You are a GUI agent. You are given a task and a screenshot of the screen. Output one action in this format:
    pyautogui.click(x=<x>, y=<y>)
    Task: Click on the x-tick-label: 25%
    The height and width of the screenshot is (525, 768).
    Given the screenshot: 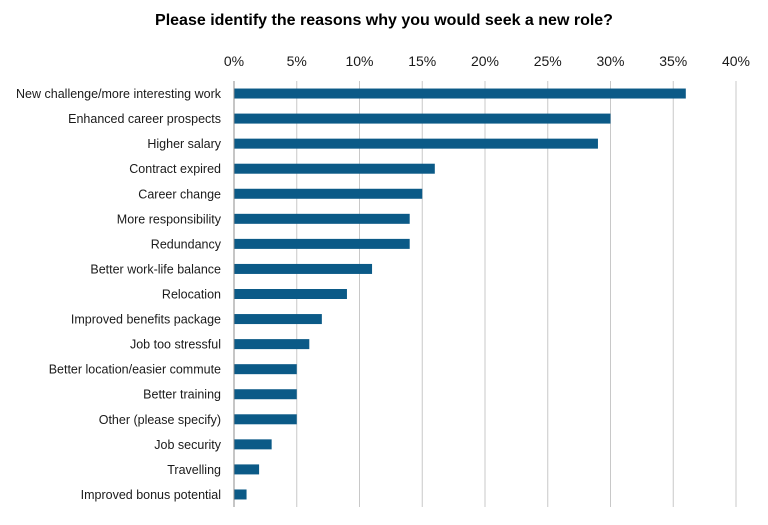 What is the action you would take?
    pyautogui.click(x=548, y=61)
    